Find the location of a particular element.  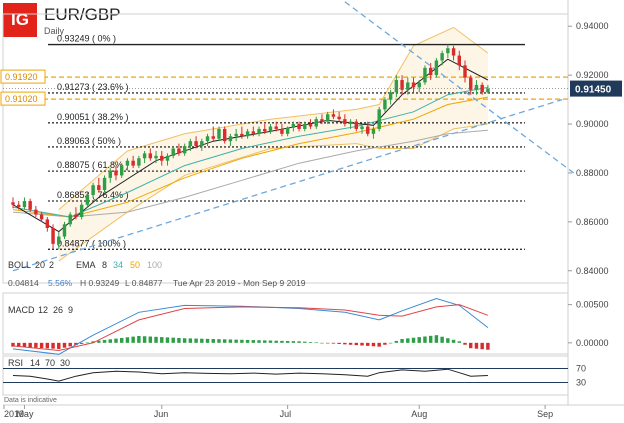

x-tick-label-2: Jun is located at coordinates (161, 414).